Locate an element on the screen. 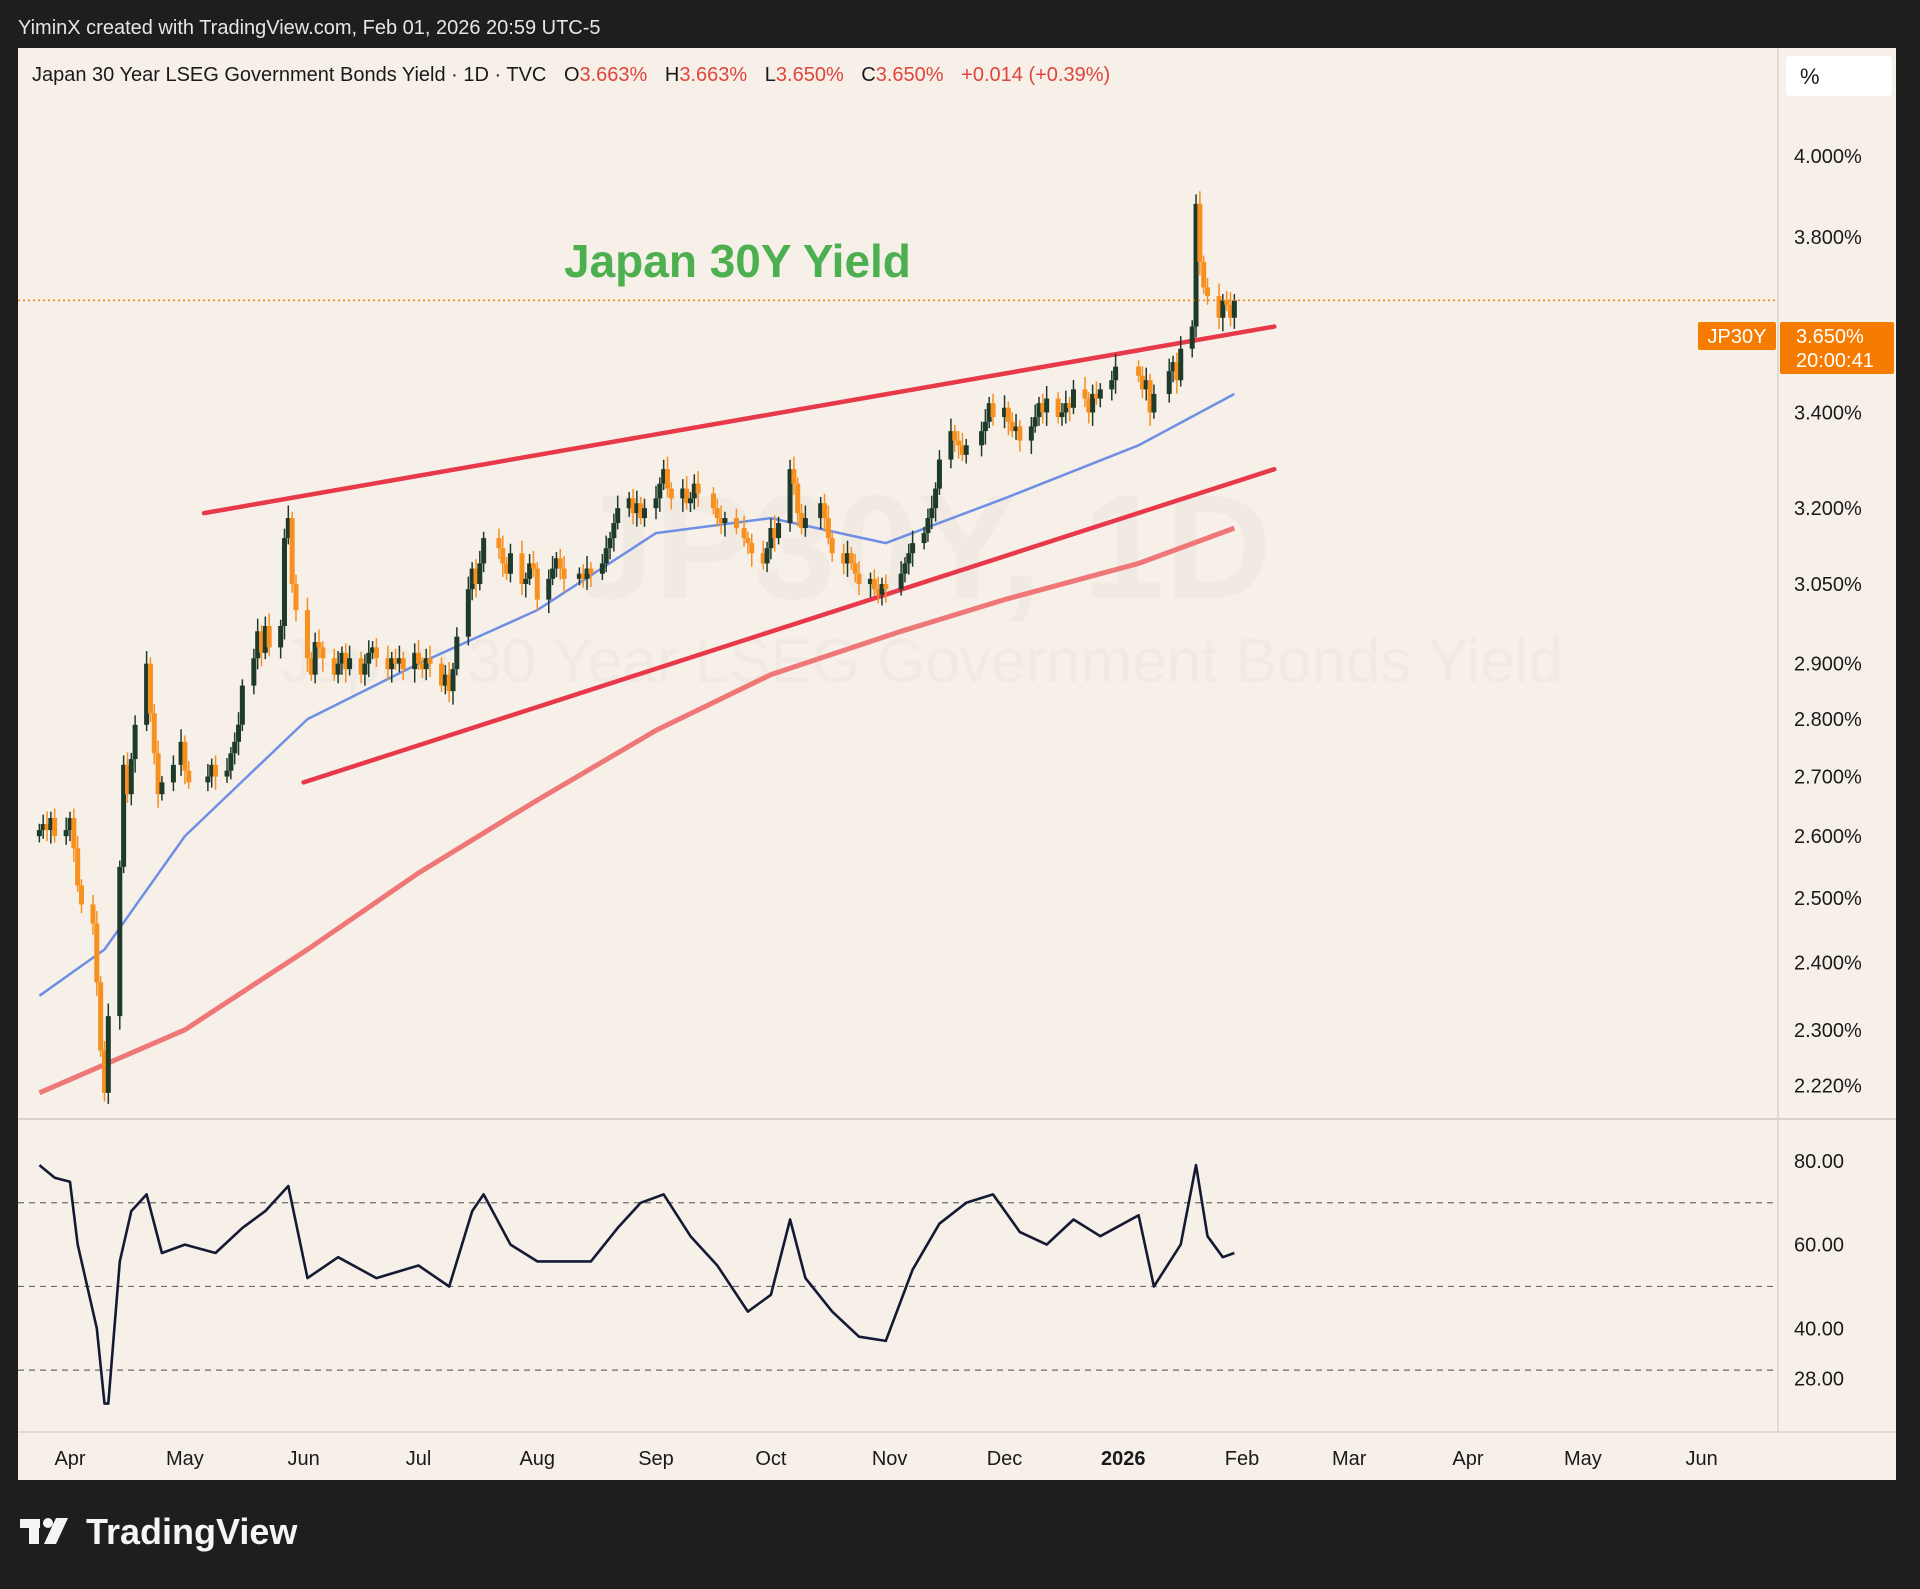 Image resolution: width=1920 pixels, height=1589 pixels. symbol-tag-label: JP30Y is located at coordinates (1737, 337).